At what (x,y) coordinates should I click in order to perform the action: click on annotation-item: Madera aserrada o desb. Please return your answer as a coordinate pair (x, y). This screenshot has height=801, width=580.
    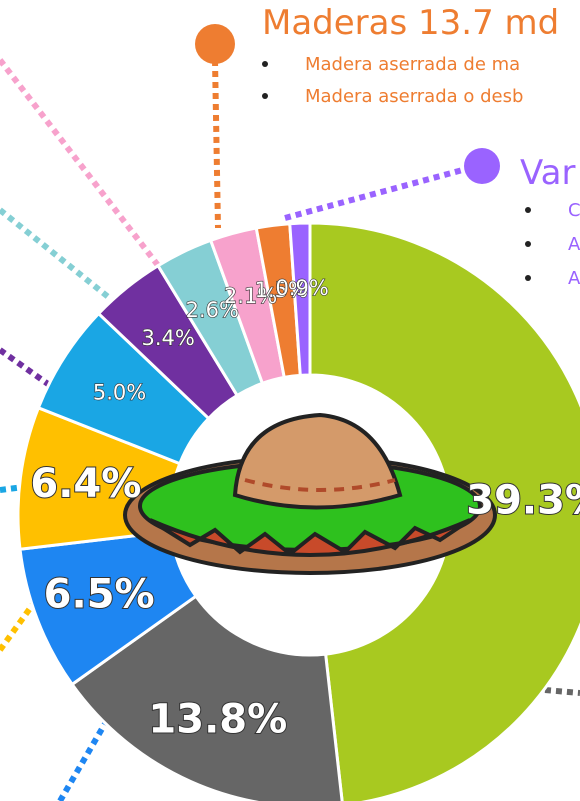
    Looking at the image, I should click on (414, 96).